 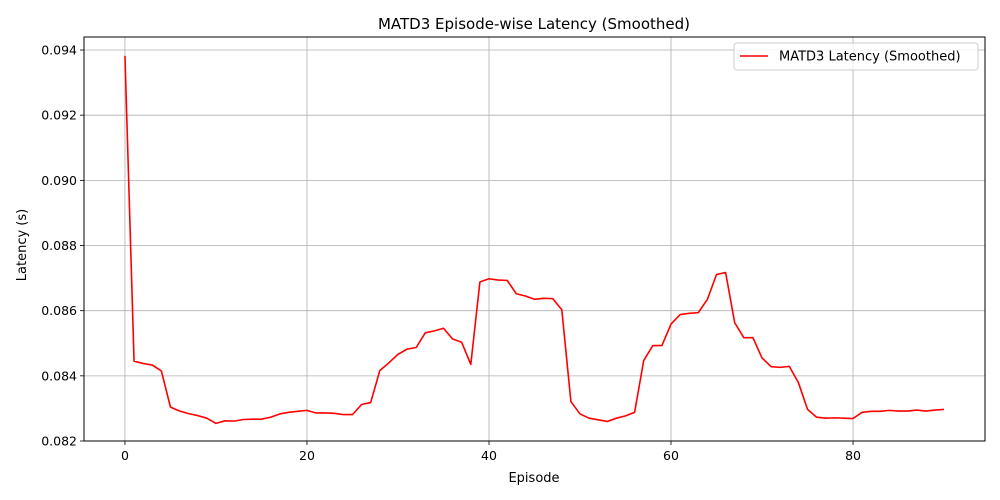 I want to click on legend-box, so click(x=856, y=56).